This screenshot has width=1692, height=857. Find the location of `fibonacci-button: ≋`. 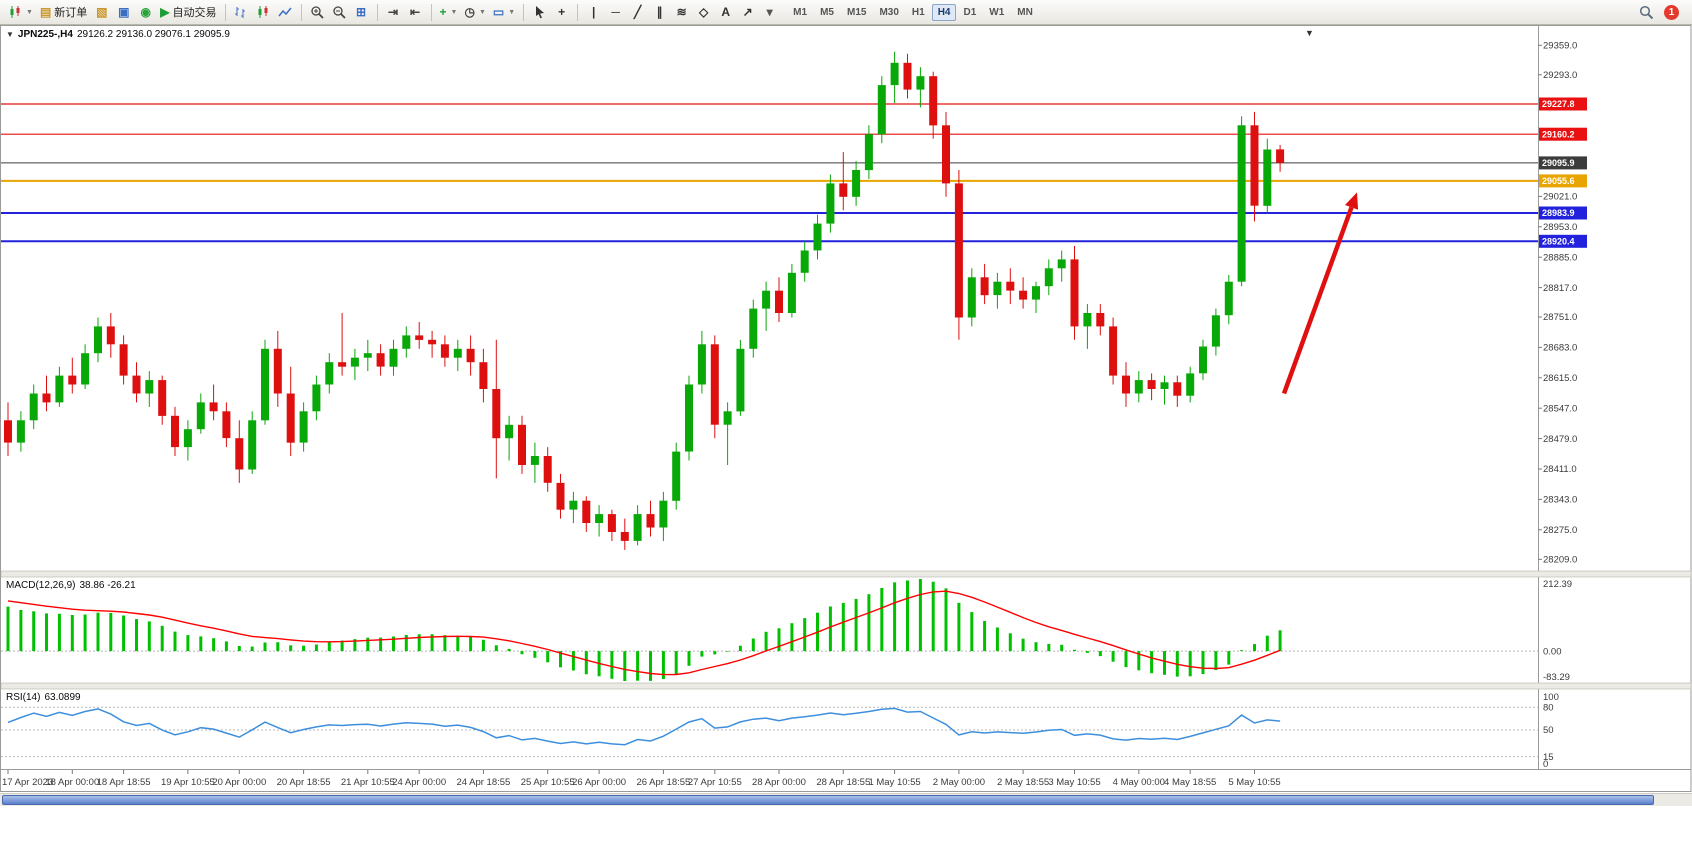

fibonacci-button: ≋ is located at coordinates (681, 12).